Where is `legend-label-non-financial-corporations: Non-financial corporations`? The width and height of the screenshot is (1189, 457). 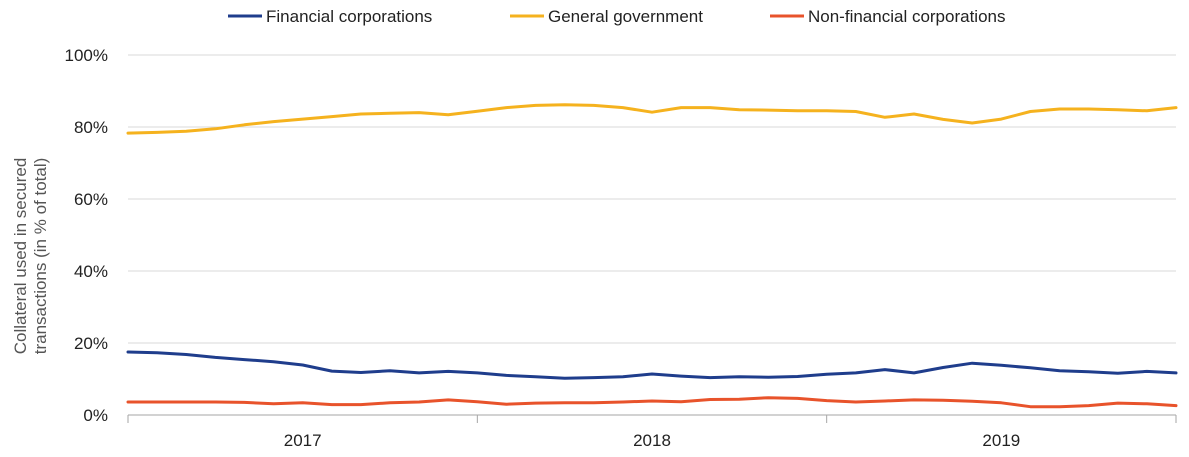
legend-label-non-financial-corporations: Non-financial corporations is located at coordinates (907, 16).